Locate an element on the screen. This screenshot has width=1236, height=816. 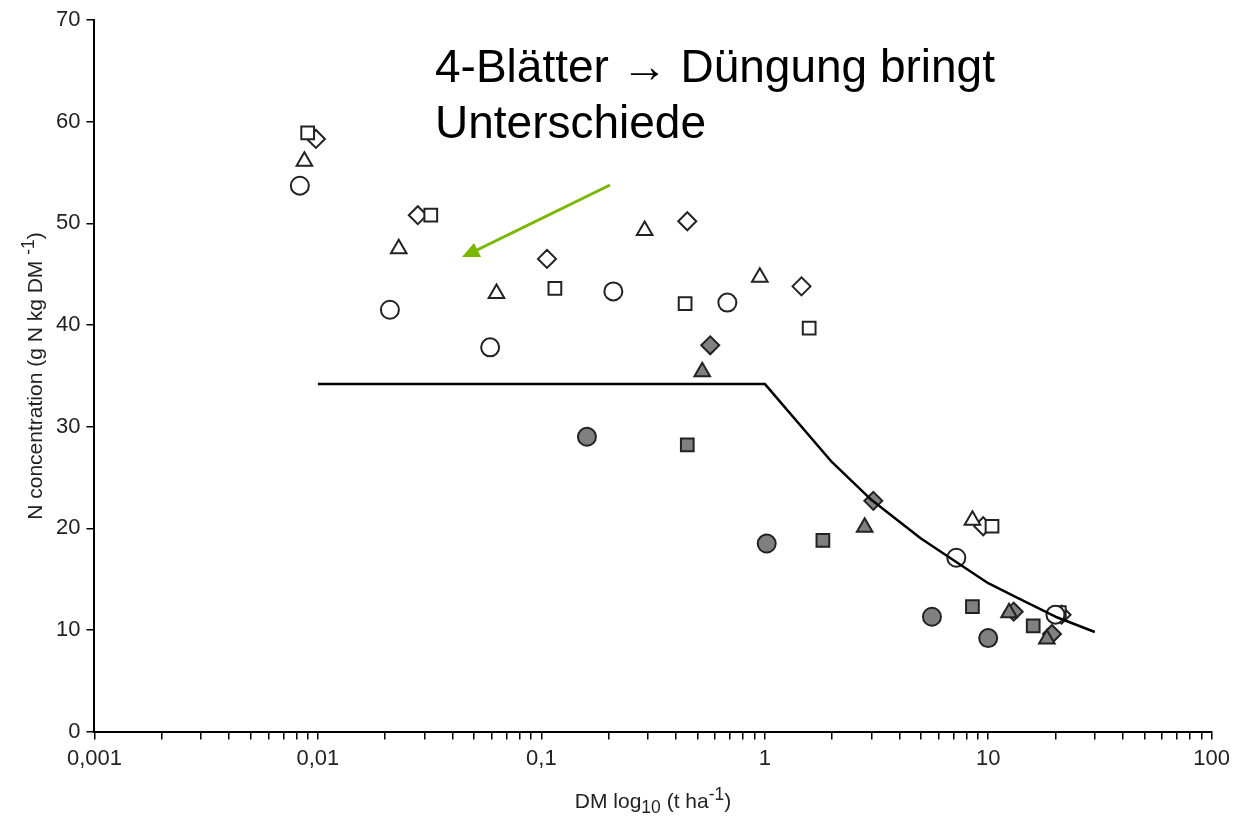
y-tick-label: 60 is located at coordinates (68, 120).